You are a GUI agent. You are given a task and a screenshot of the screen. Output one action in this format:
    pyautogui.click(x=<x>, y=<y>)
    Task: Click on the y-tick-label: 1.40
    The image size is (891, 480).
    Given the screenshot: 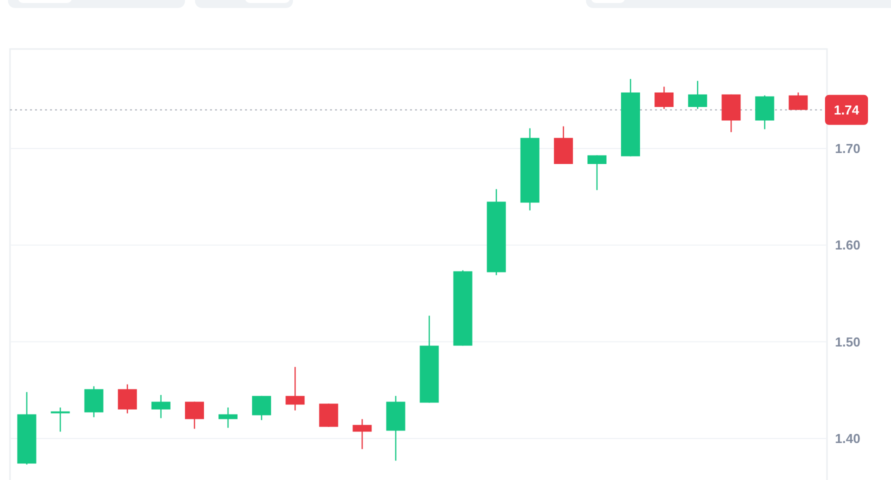 What is the action you would take?
    pyautogui.click(x=847, y=438)
    